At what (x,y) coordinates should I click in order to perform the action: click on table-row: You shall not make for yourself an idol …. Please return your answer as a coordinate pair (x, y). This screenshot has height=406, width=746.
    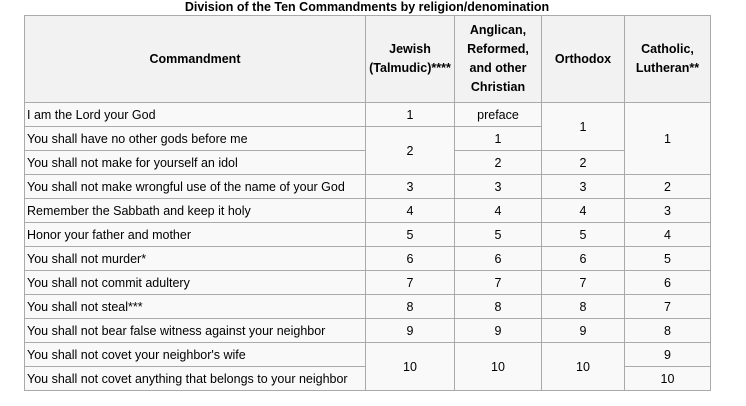
    Looking at the image, I should click on (367, 162).